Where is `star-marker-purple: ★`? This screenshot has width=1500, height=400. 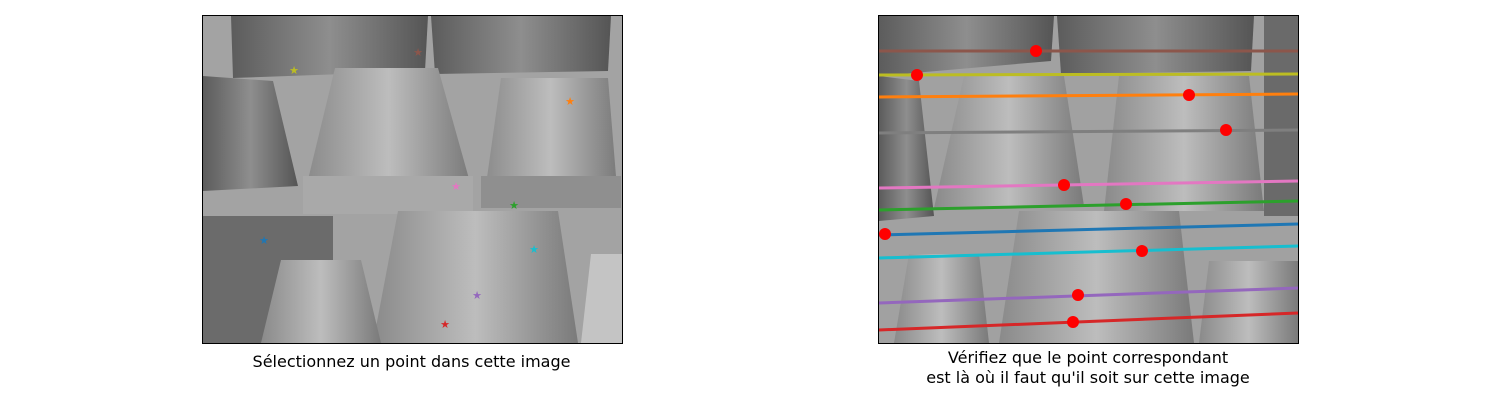 star-marker-purple: ★ is located at coordinates (477, 295).